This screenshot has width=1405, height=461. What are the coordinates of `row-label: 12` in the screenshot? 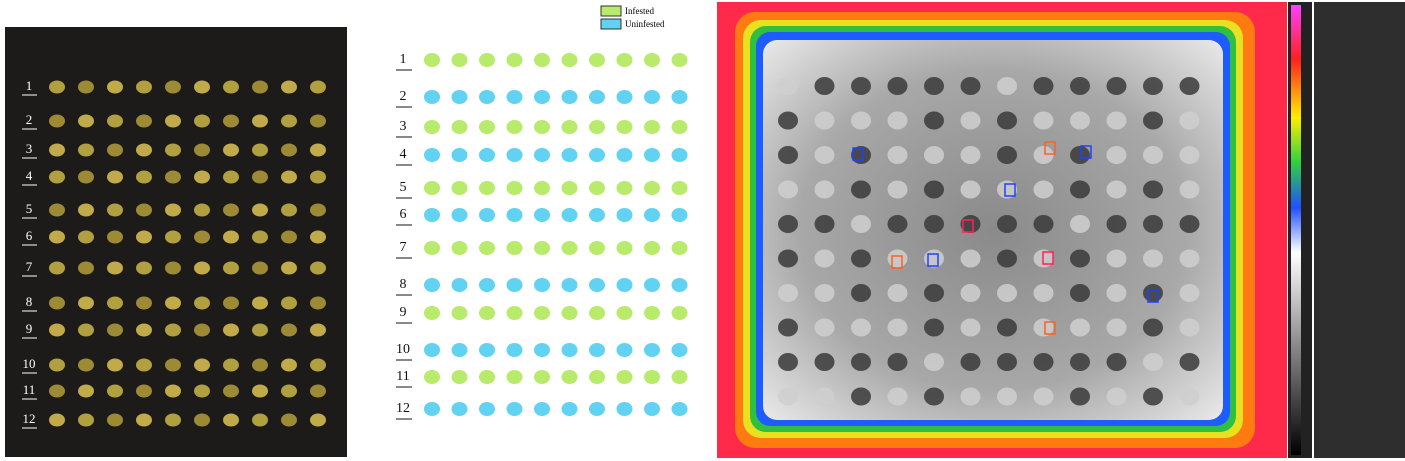 It's located at (403, 408).